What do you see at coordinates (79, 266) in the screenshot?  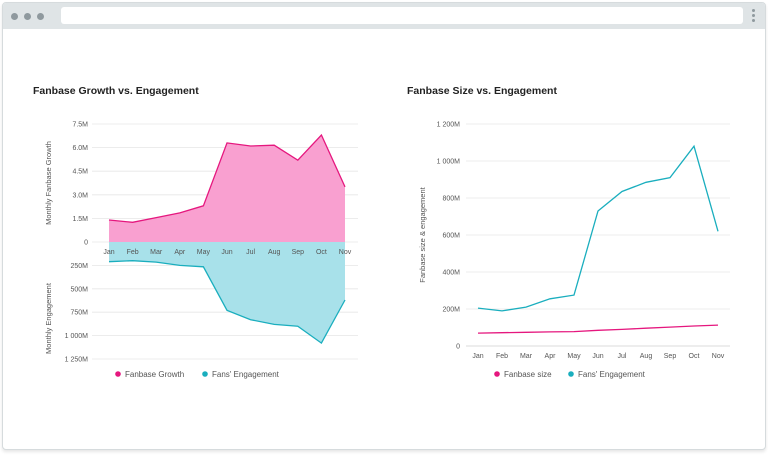 I see `y-tick-label: 250M` at bounding box center [79, 266].